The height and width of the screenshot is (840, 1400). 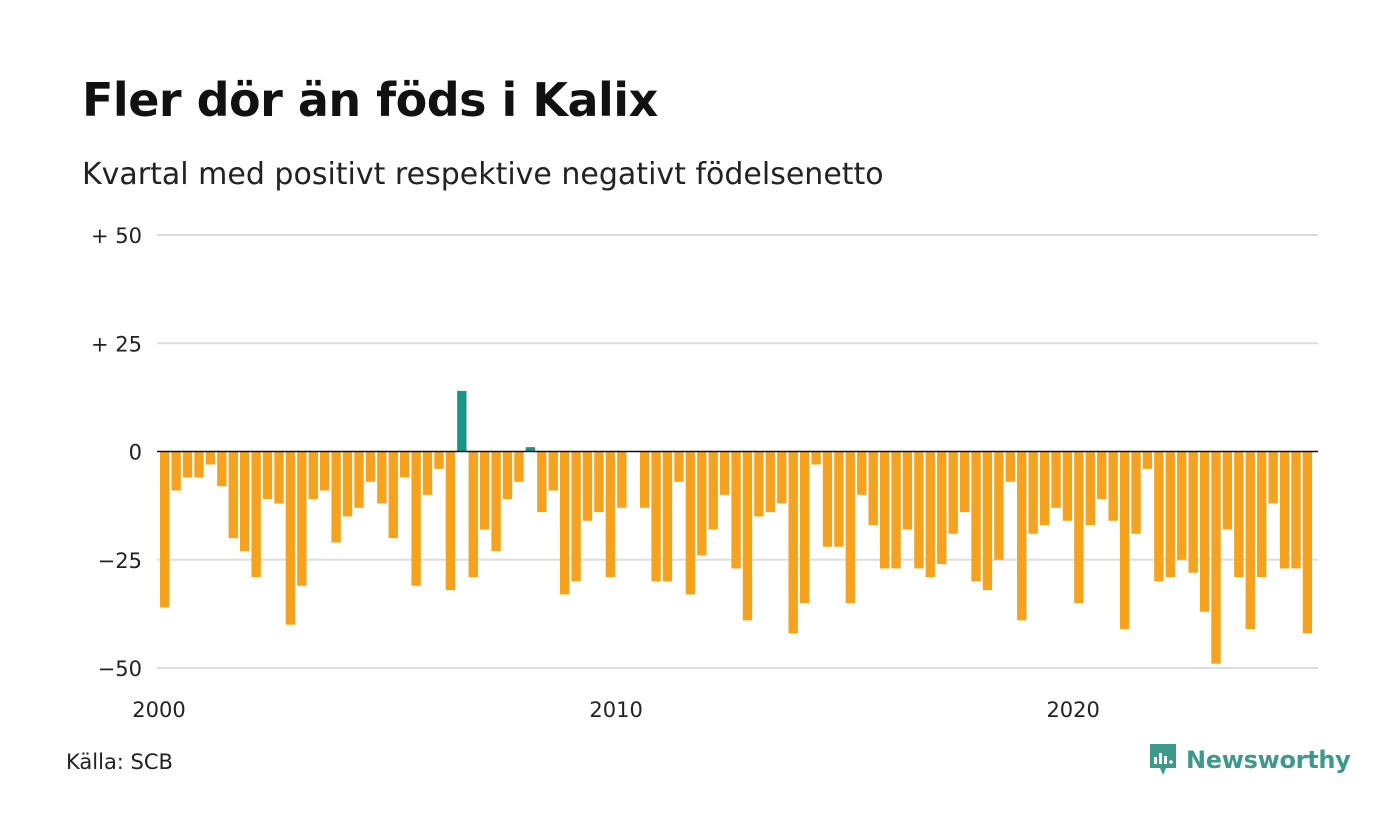 What do you see at coordinates (615, 710) in the screenshot?
I see `x-tick-label: 2010` at bounding box center [615, 710].